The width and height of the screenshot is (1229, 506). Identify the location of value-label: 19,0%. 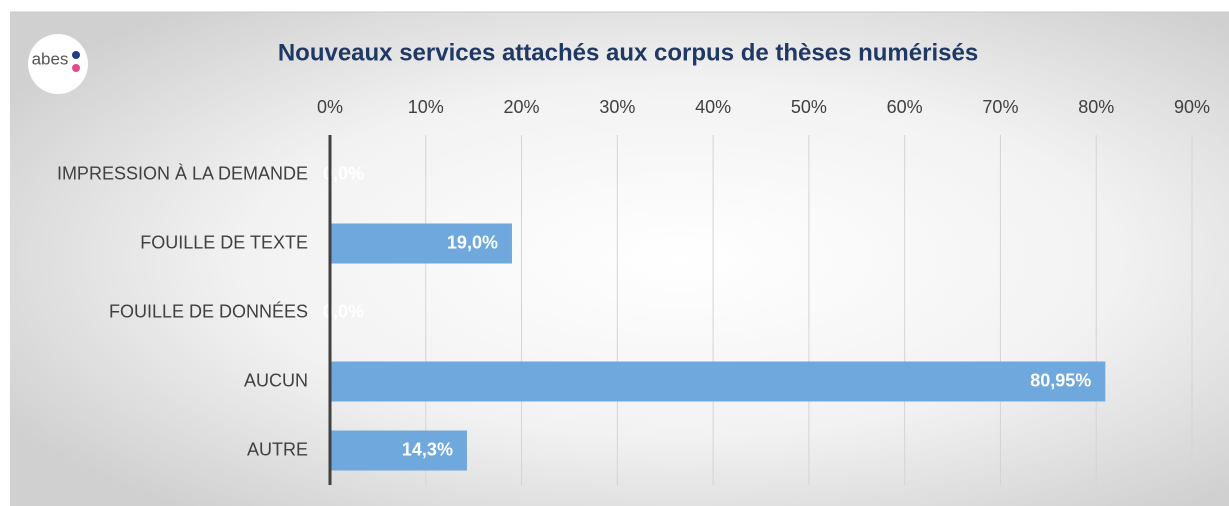
(472, 242).